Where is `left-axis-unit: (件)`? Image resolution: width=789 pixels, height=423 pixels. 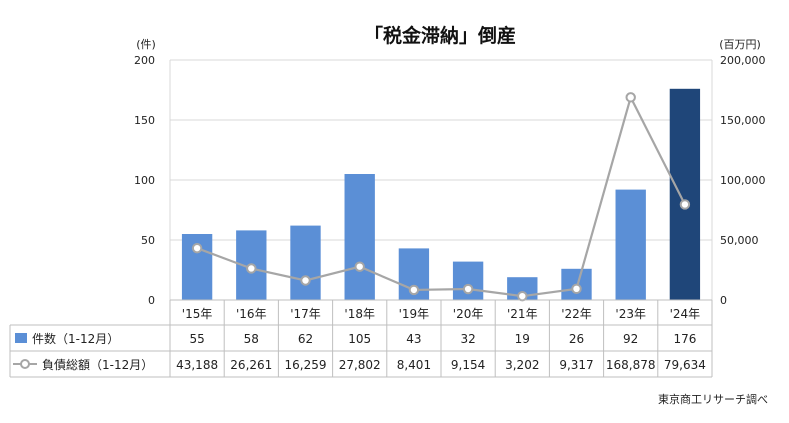 left-axis-unit: (件) is located at coordinates (146, 44).